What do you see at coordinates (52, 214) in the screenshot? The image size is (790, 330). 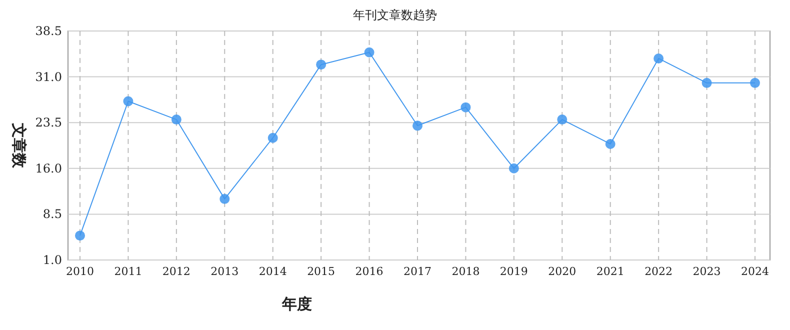 I see `y-tick-label: 8.5` at bounding box center [52, 214].